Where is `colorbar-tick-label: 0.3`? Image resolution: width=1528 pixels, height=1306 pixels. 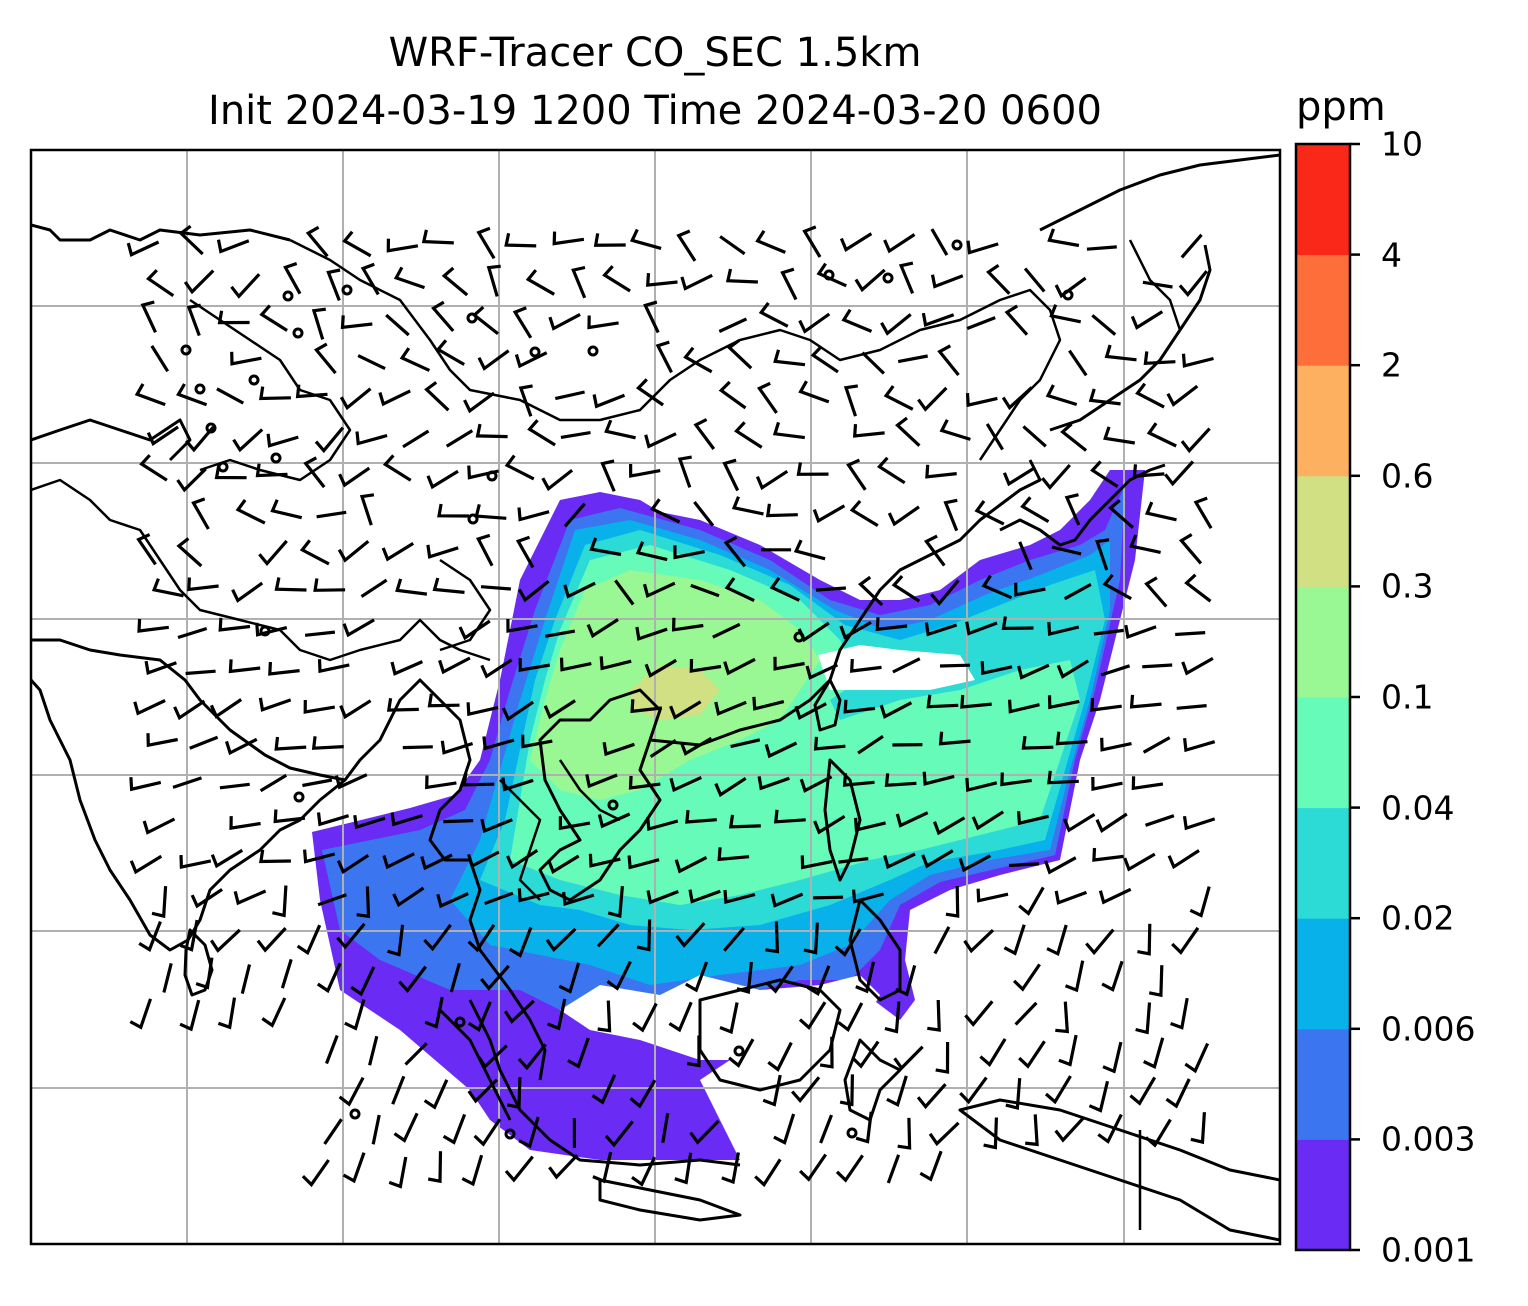
colorbar-tick-label: 0.3 is located at coordinates (1407, 586).